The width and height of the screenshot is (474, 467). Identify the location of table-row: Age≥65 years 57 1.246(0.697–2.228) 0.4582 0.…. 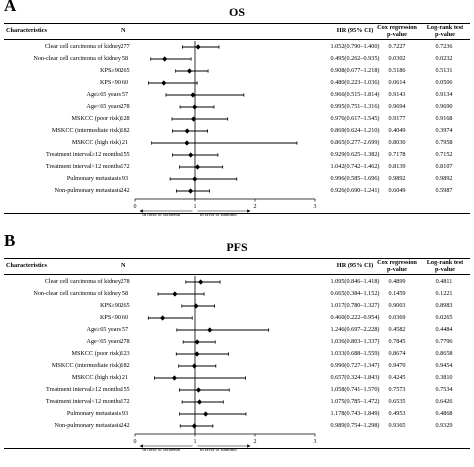
(237, 330).